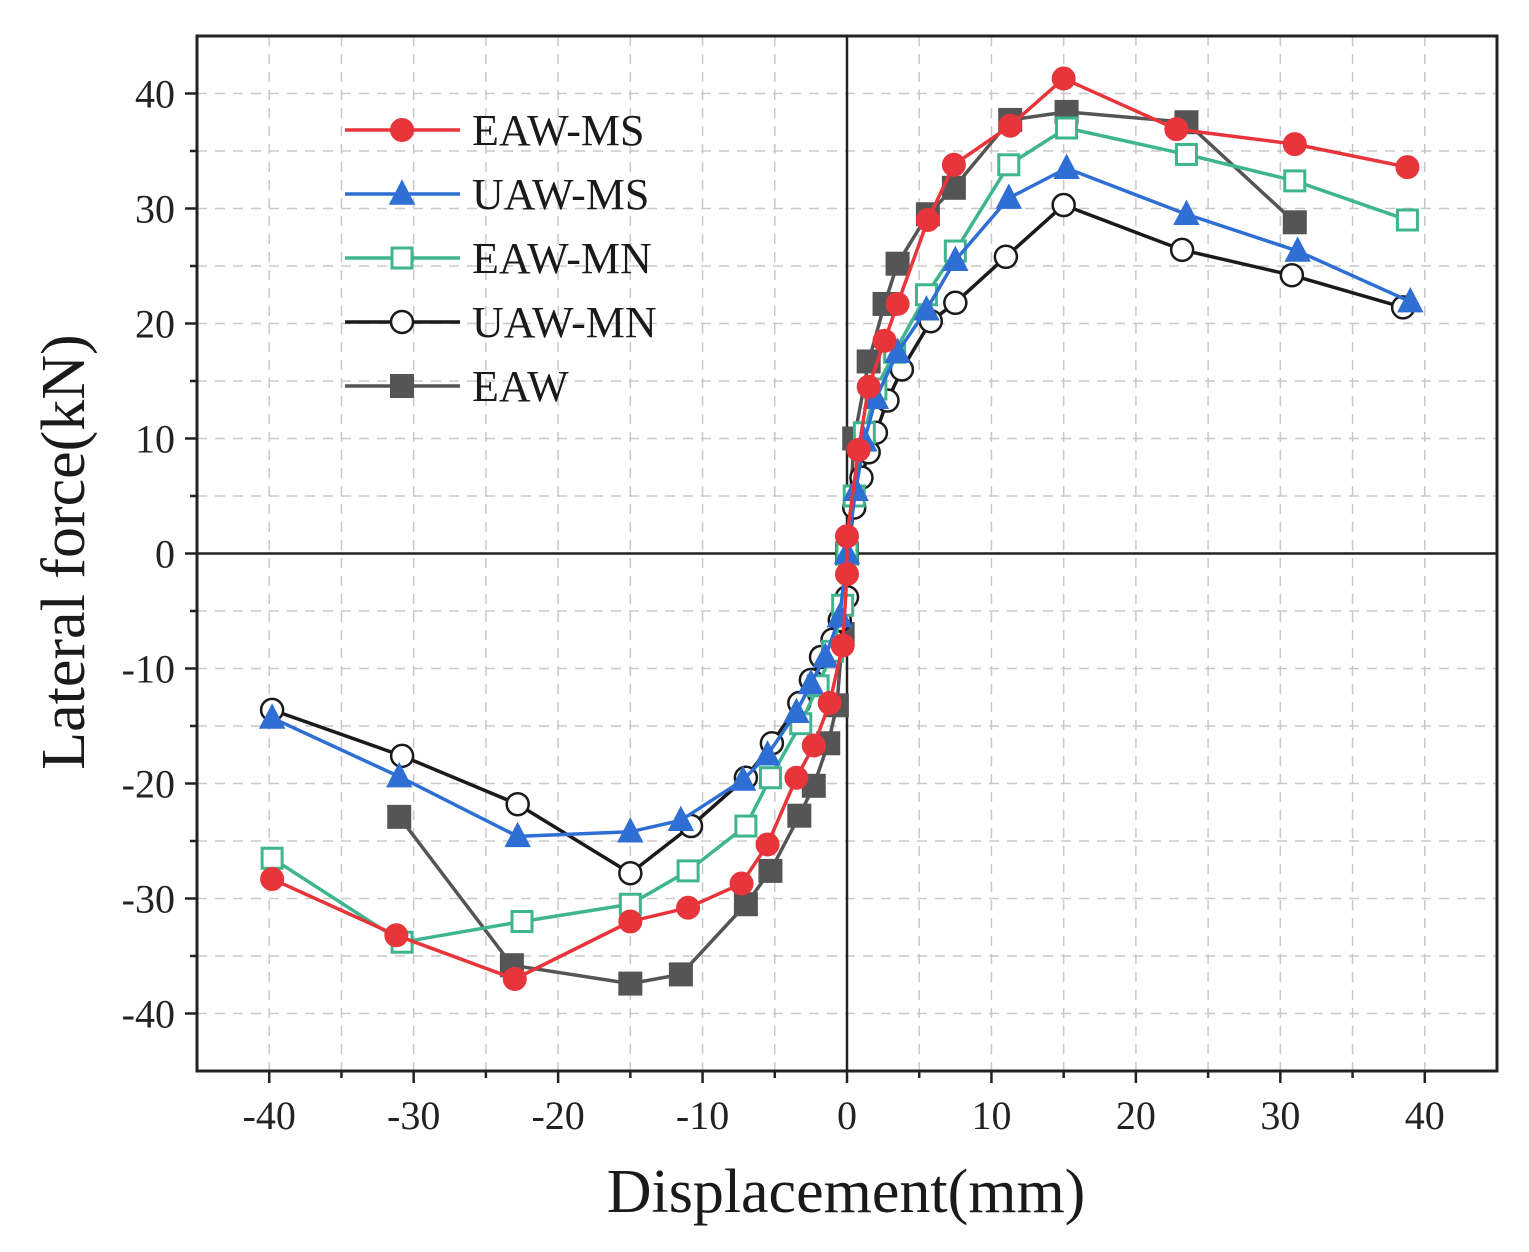  I want to click on y-tick-label: 40, so click(155, 94).